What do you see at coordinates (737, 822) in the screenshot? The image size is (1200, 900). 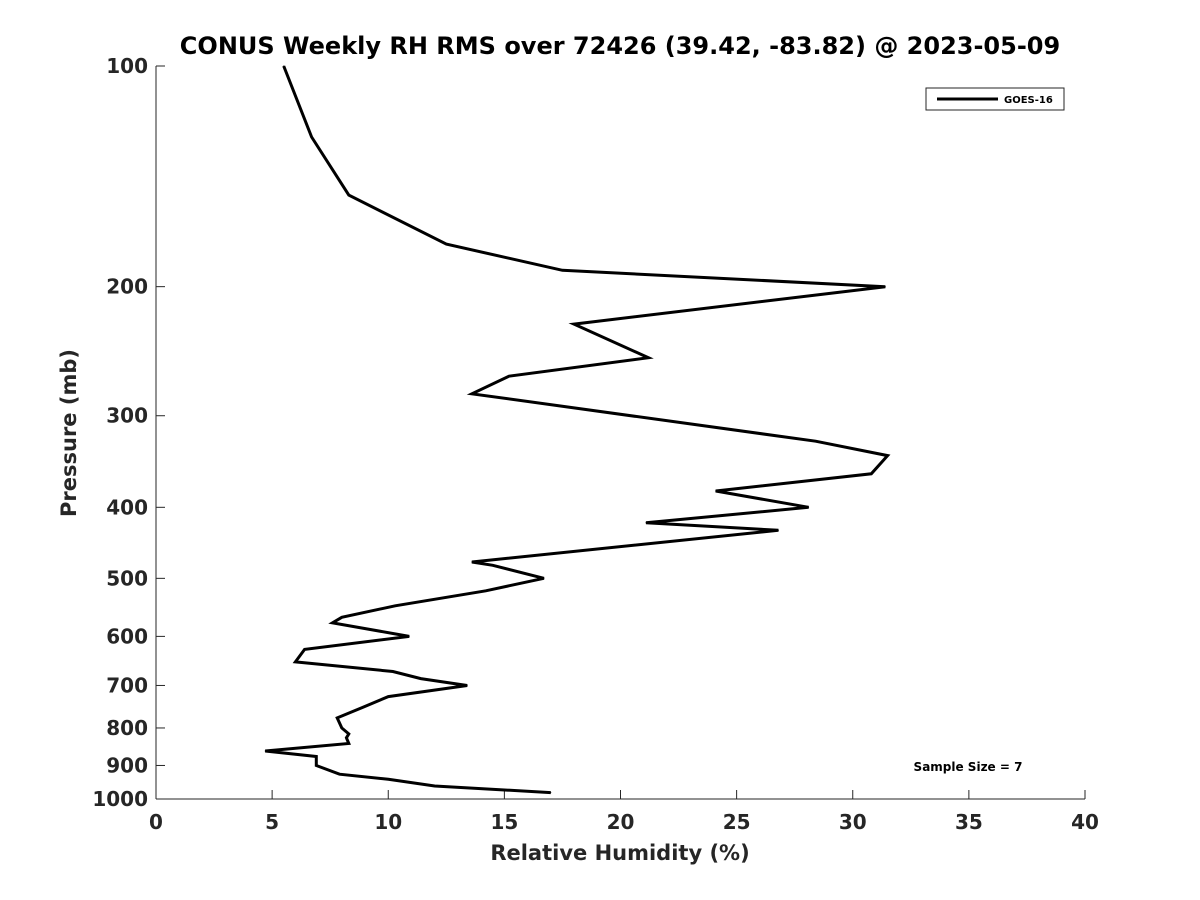 I see `x-tick-label: 25` at bounding box center [737, 822].